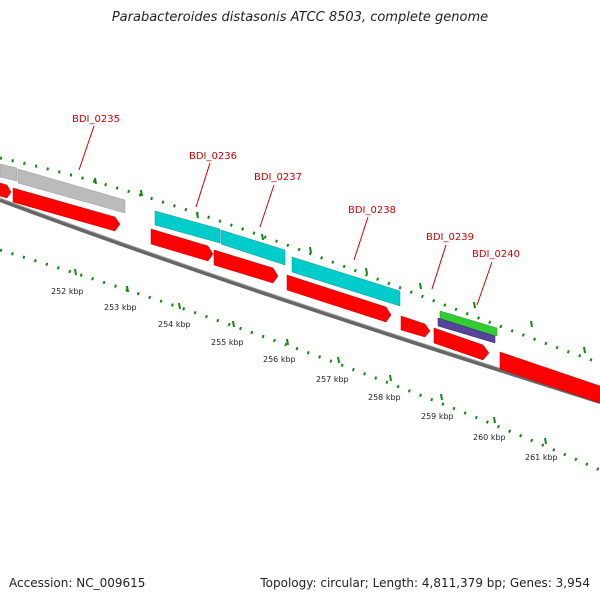  What do you see at coordinates (541, 457) in the screenshot?
I see `kbp-label-261: 261 kbp` at bounding box center [541, 457].